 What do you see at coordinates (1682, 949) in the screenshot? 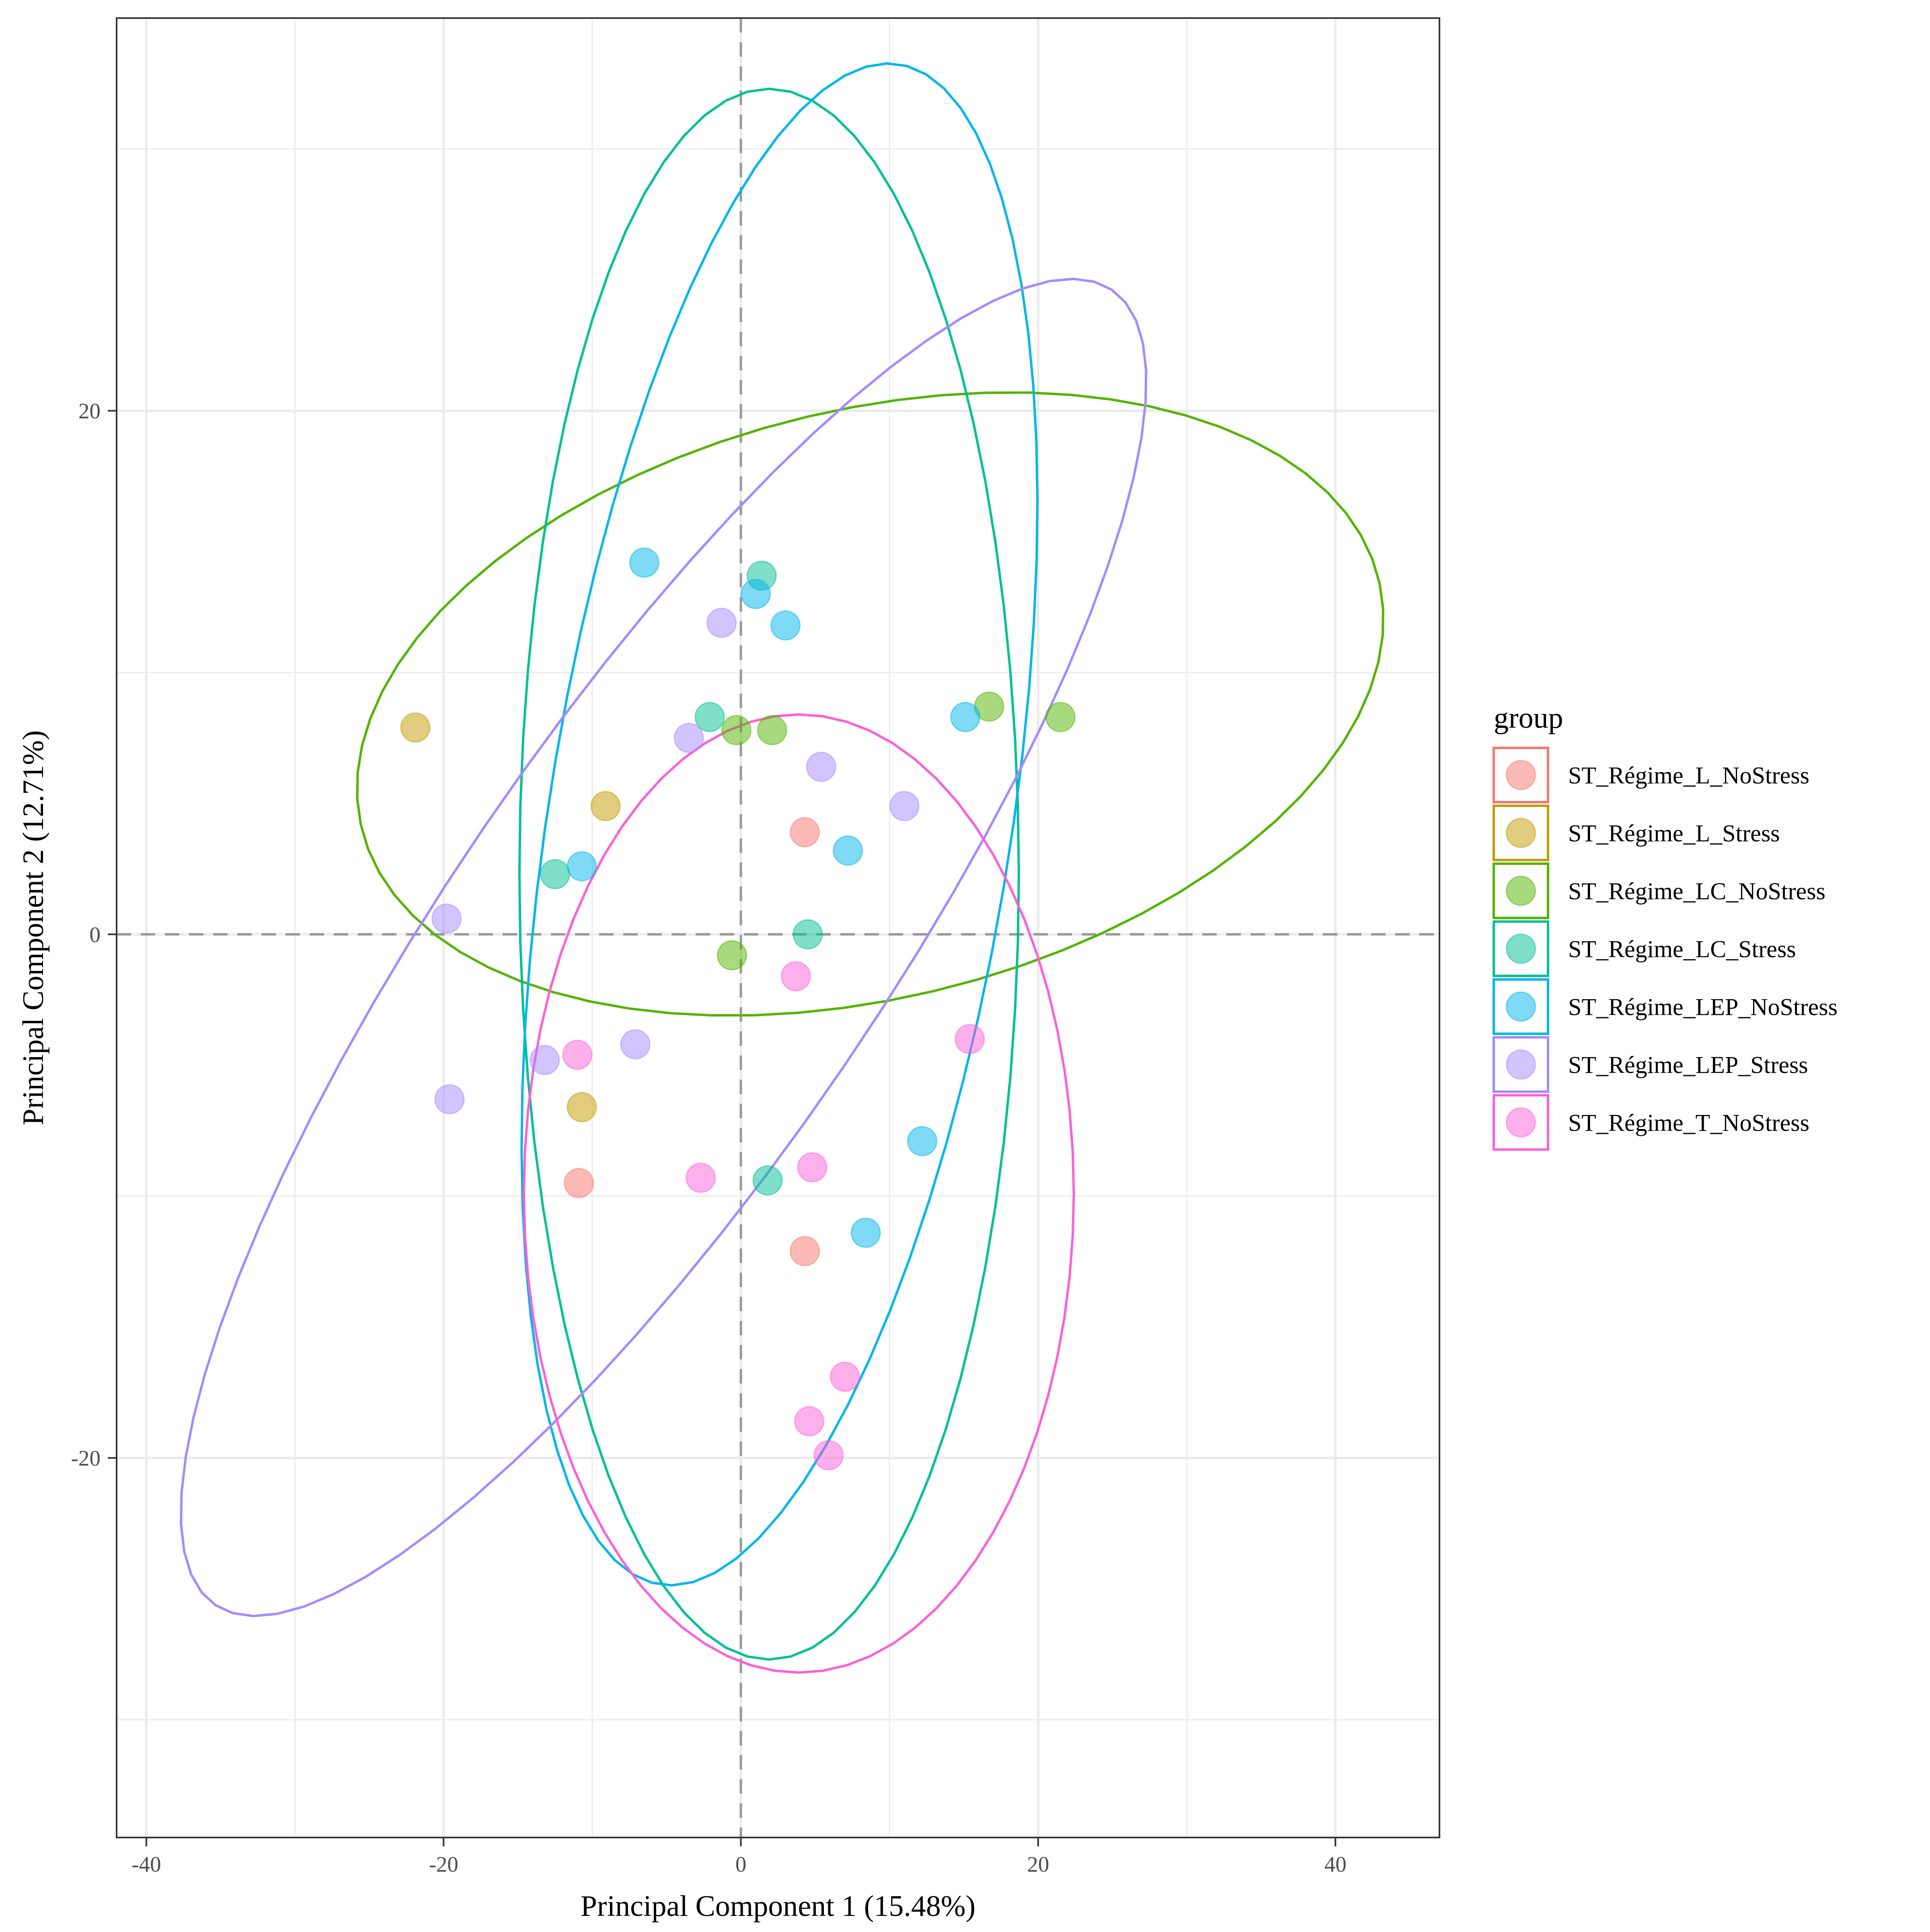
I see `legend-label: ST_Régime_LC_Stress` at bounding box center [1682, 949].